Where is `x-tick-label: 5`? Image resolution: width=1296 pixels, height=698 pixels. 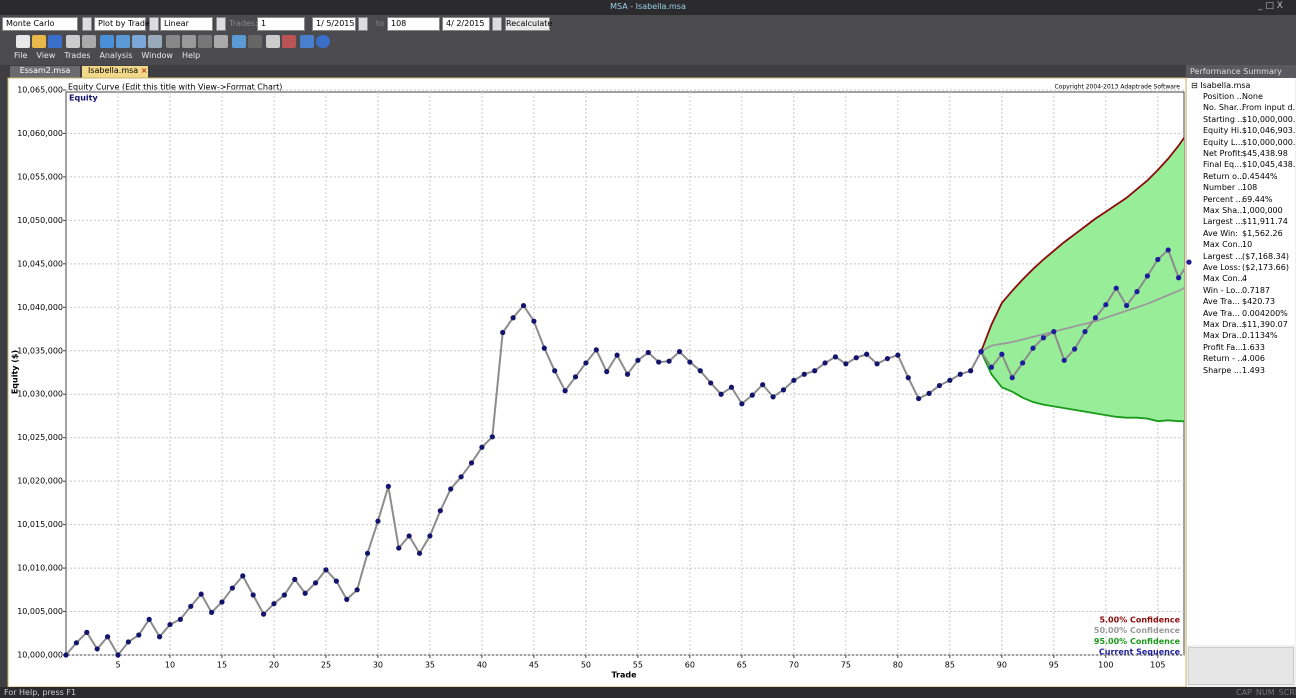
x-tick-label: 5 is located at coordinates (117, 665).